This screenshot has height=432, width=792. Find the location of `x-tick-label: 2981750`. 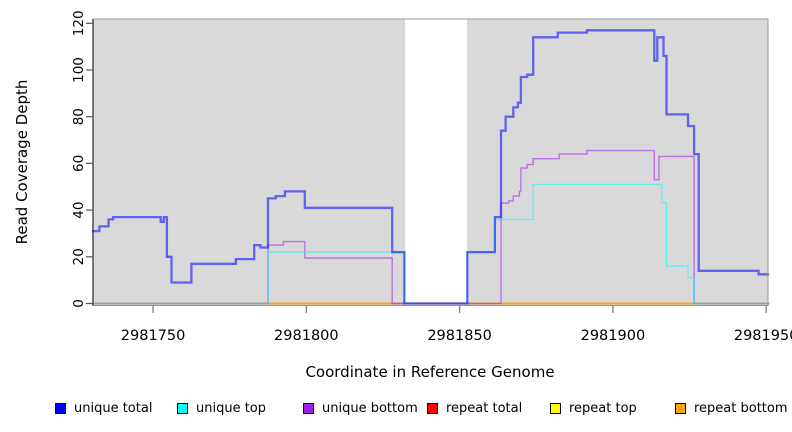

x-tick-label: 2981750 is located at coordinates (153, 336).